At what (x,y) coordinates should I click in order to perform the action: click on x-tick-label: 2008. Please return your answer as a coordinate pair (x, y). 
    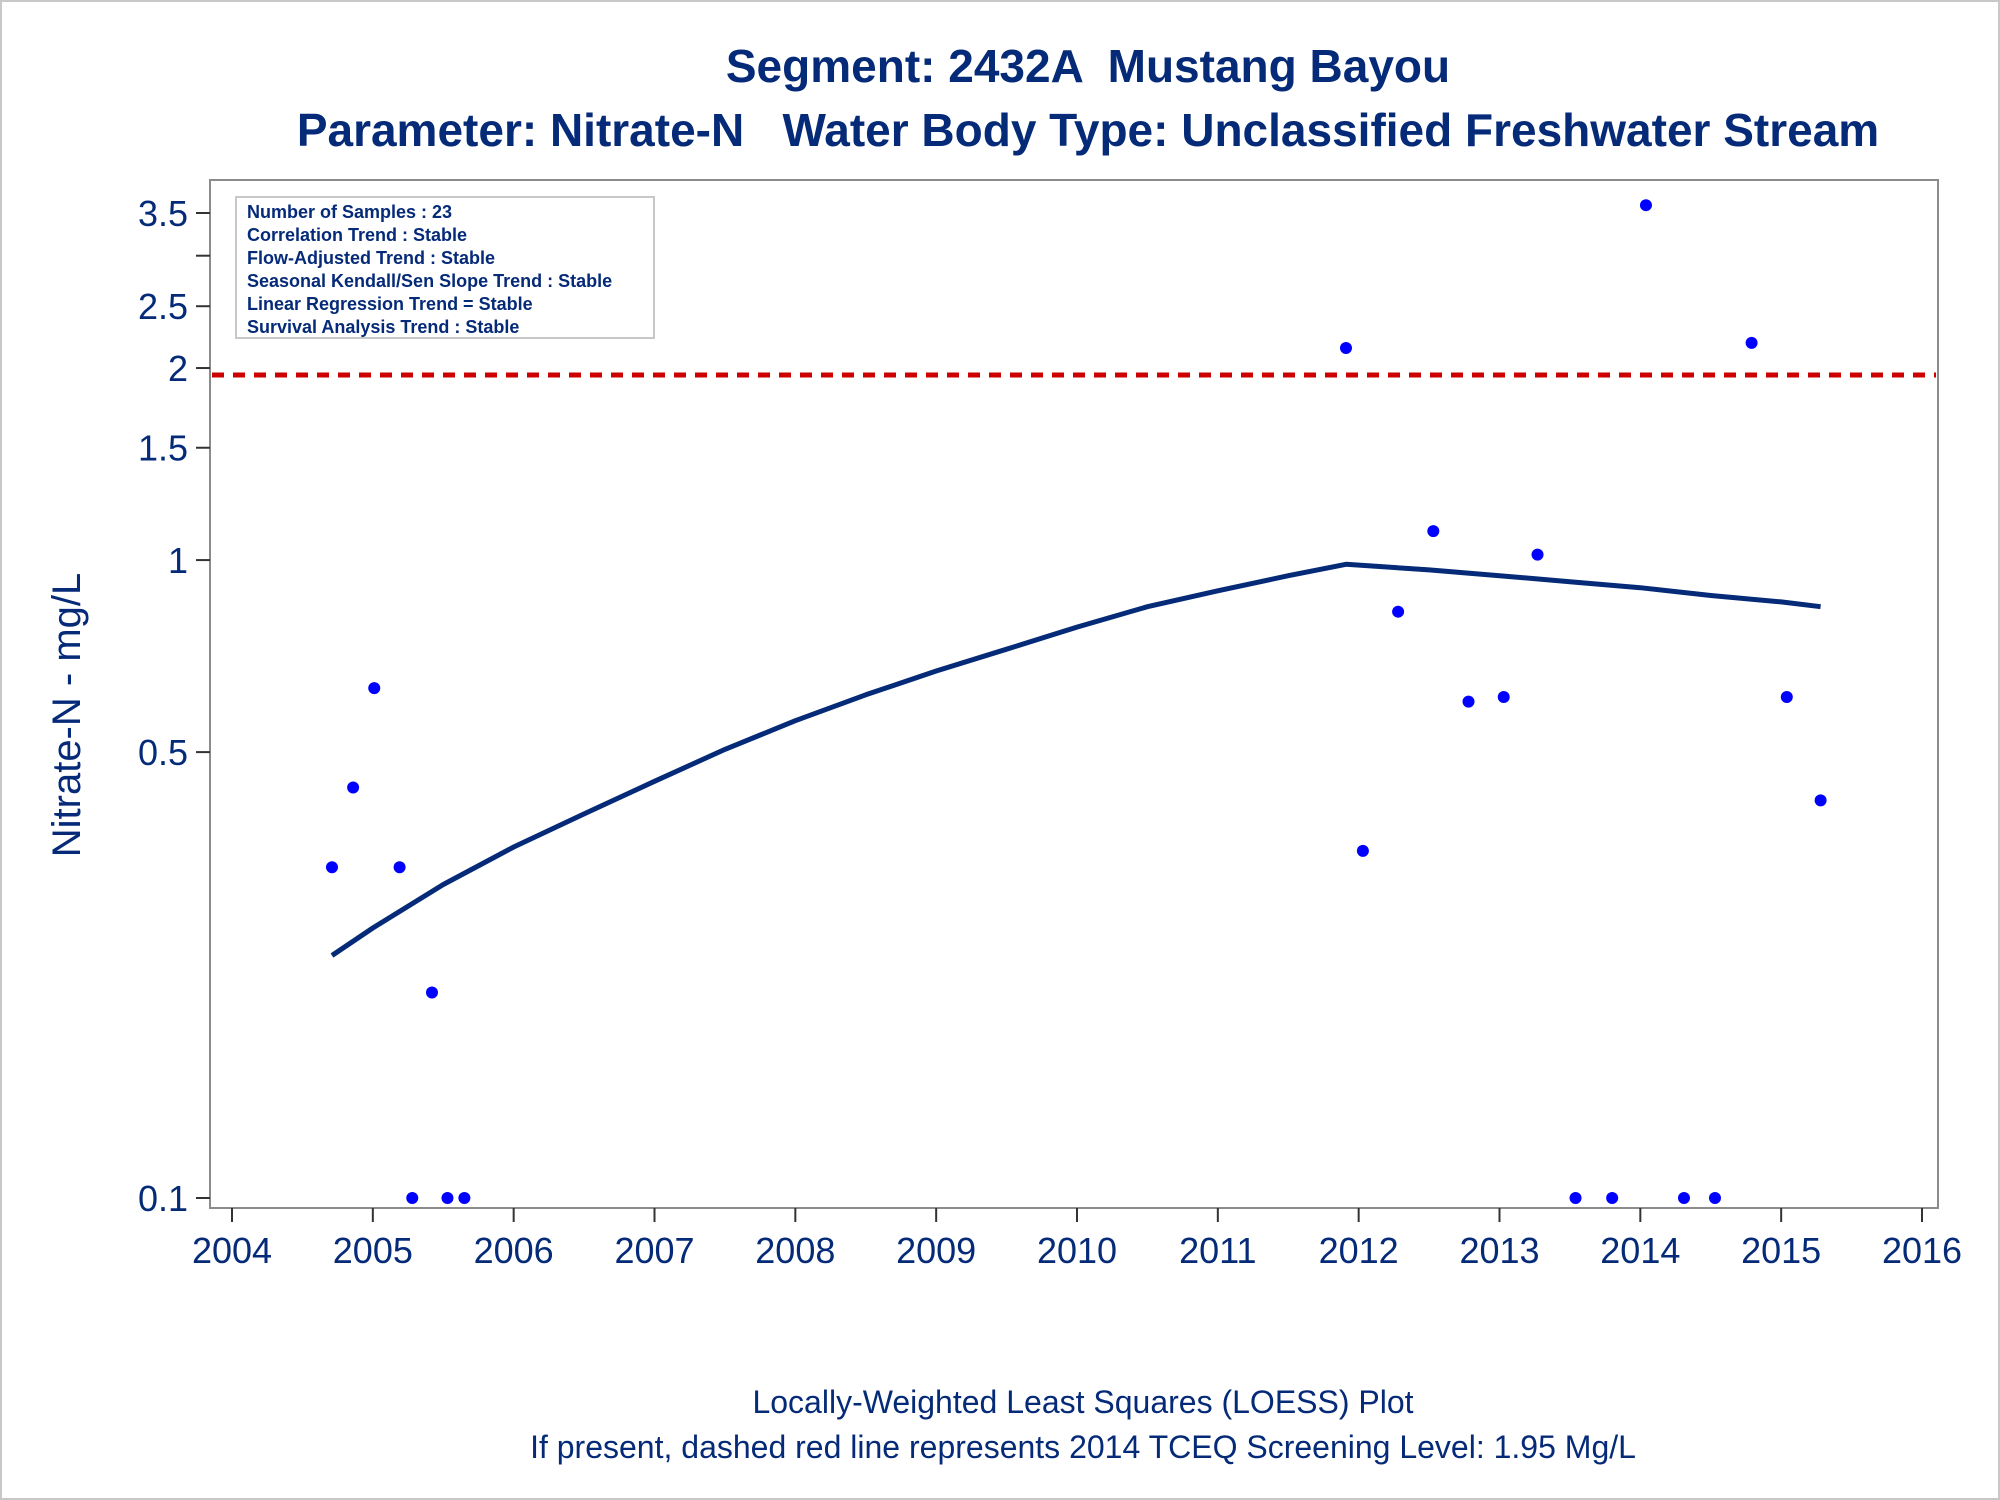
    Looking at the image, I should click on (795, 1250).